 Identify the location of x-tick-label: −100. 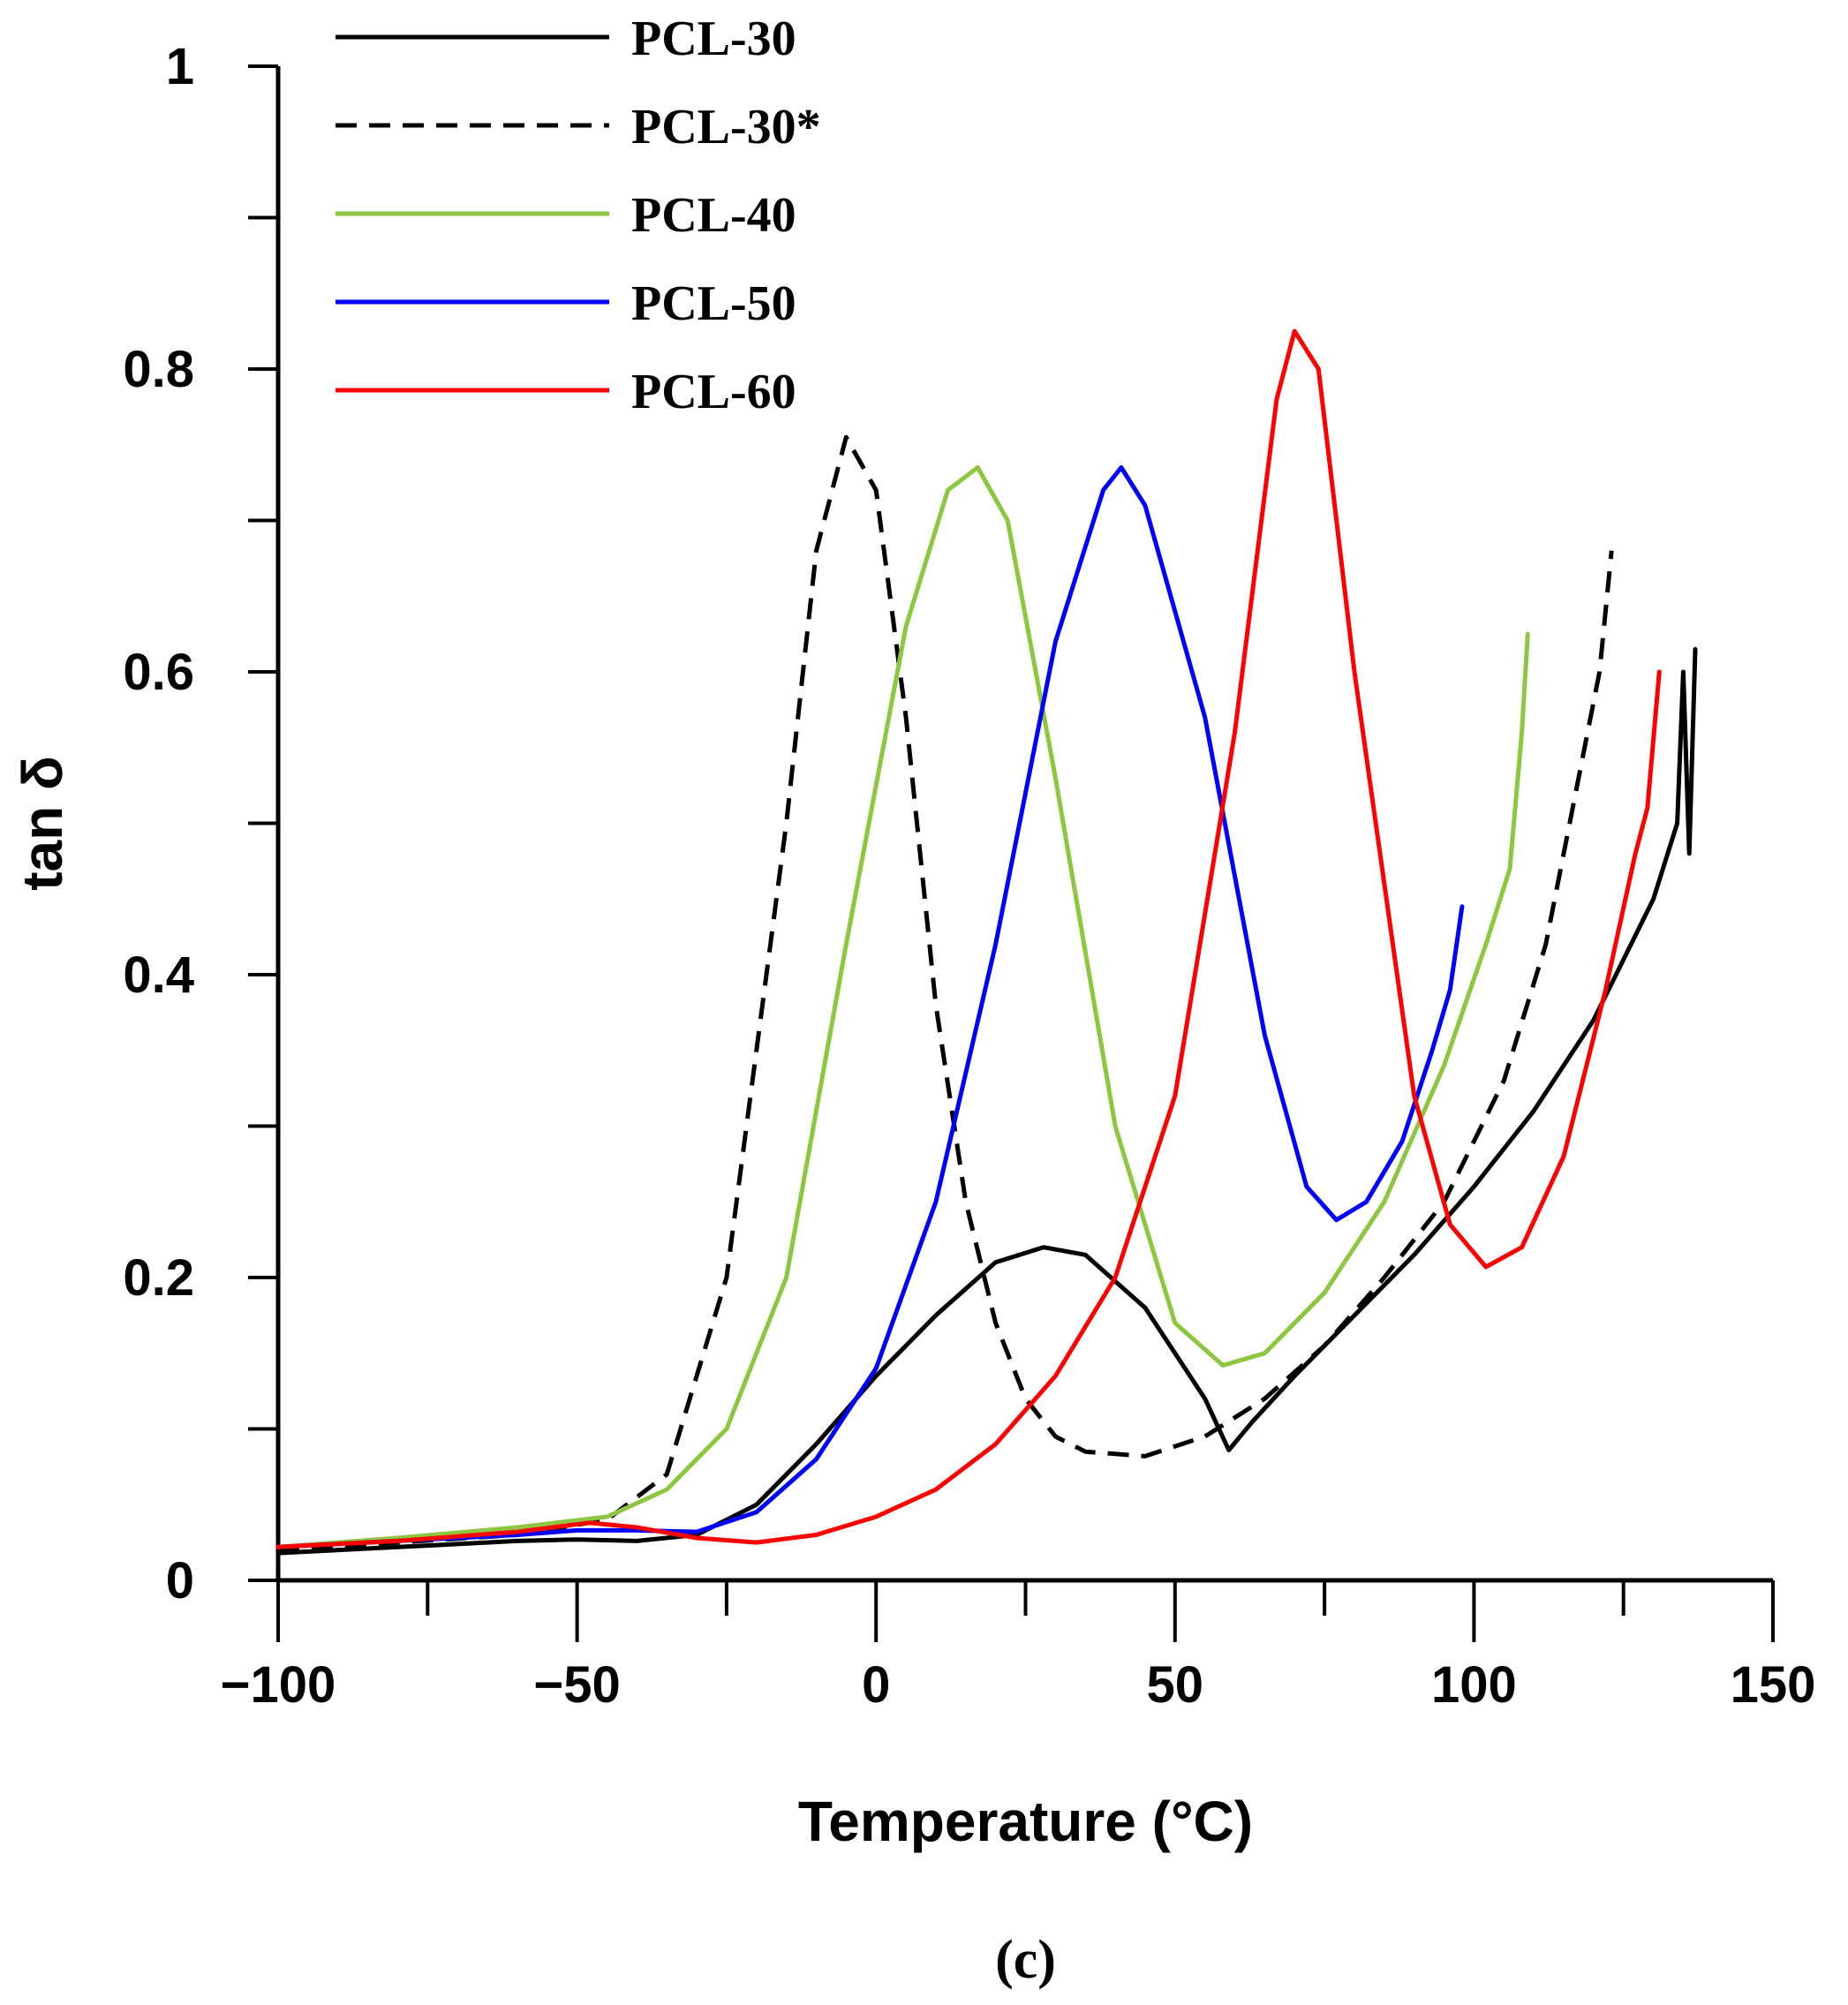
(278, 1685).